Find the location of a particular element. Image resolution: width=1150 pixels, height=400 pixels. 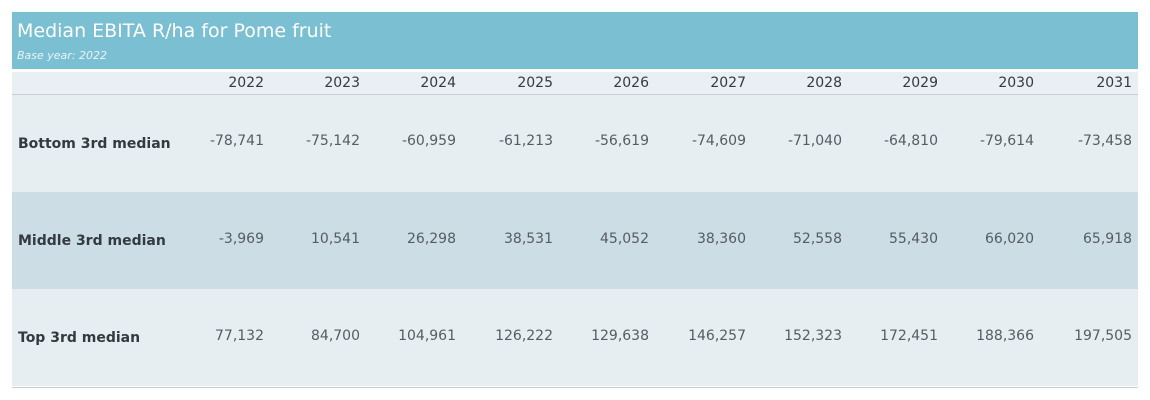

cell-middle-third-2024: 26,298 is located at coordinates (431, 239).